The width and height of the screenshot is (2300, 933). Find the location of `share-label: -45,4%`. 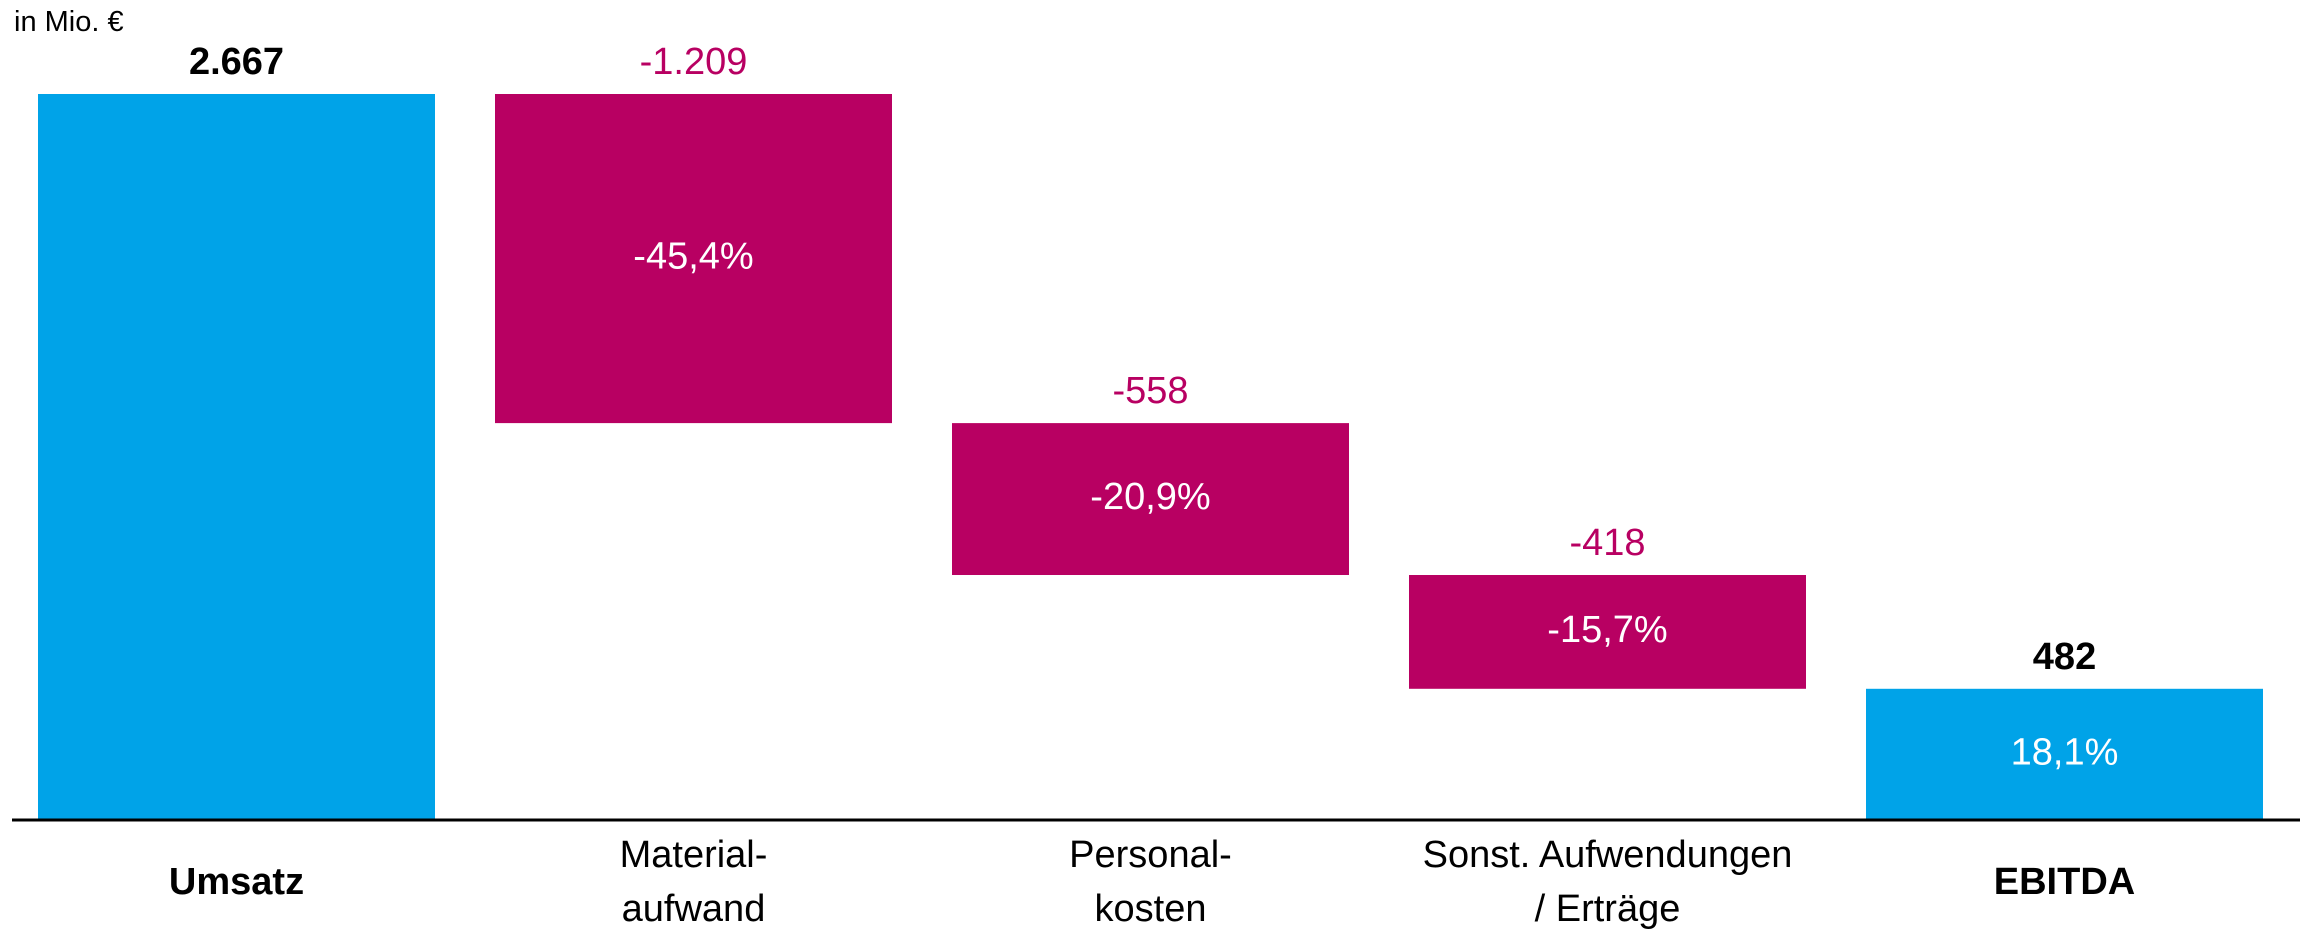

share-label: -45,4% is located at coordinates (693, 257).